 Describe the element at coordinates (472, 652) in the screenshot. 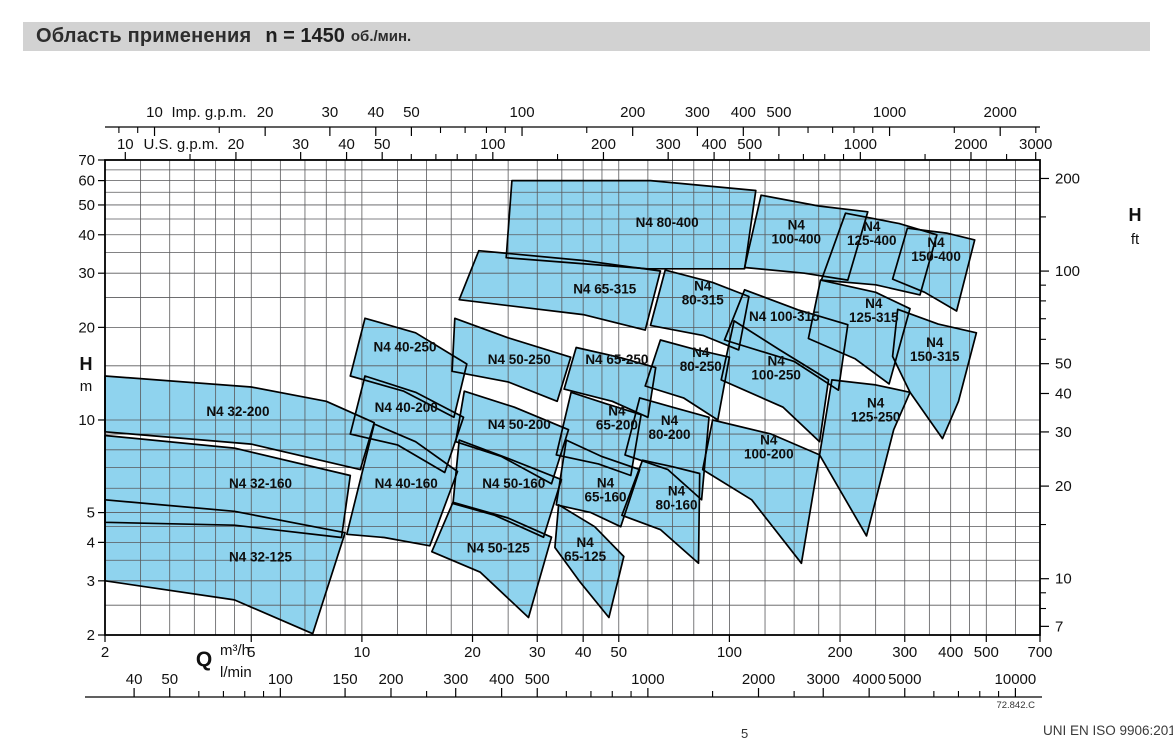

I see `q-m3h-tick-label: 20` at that location.